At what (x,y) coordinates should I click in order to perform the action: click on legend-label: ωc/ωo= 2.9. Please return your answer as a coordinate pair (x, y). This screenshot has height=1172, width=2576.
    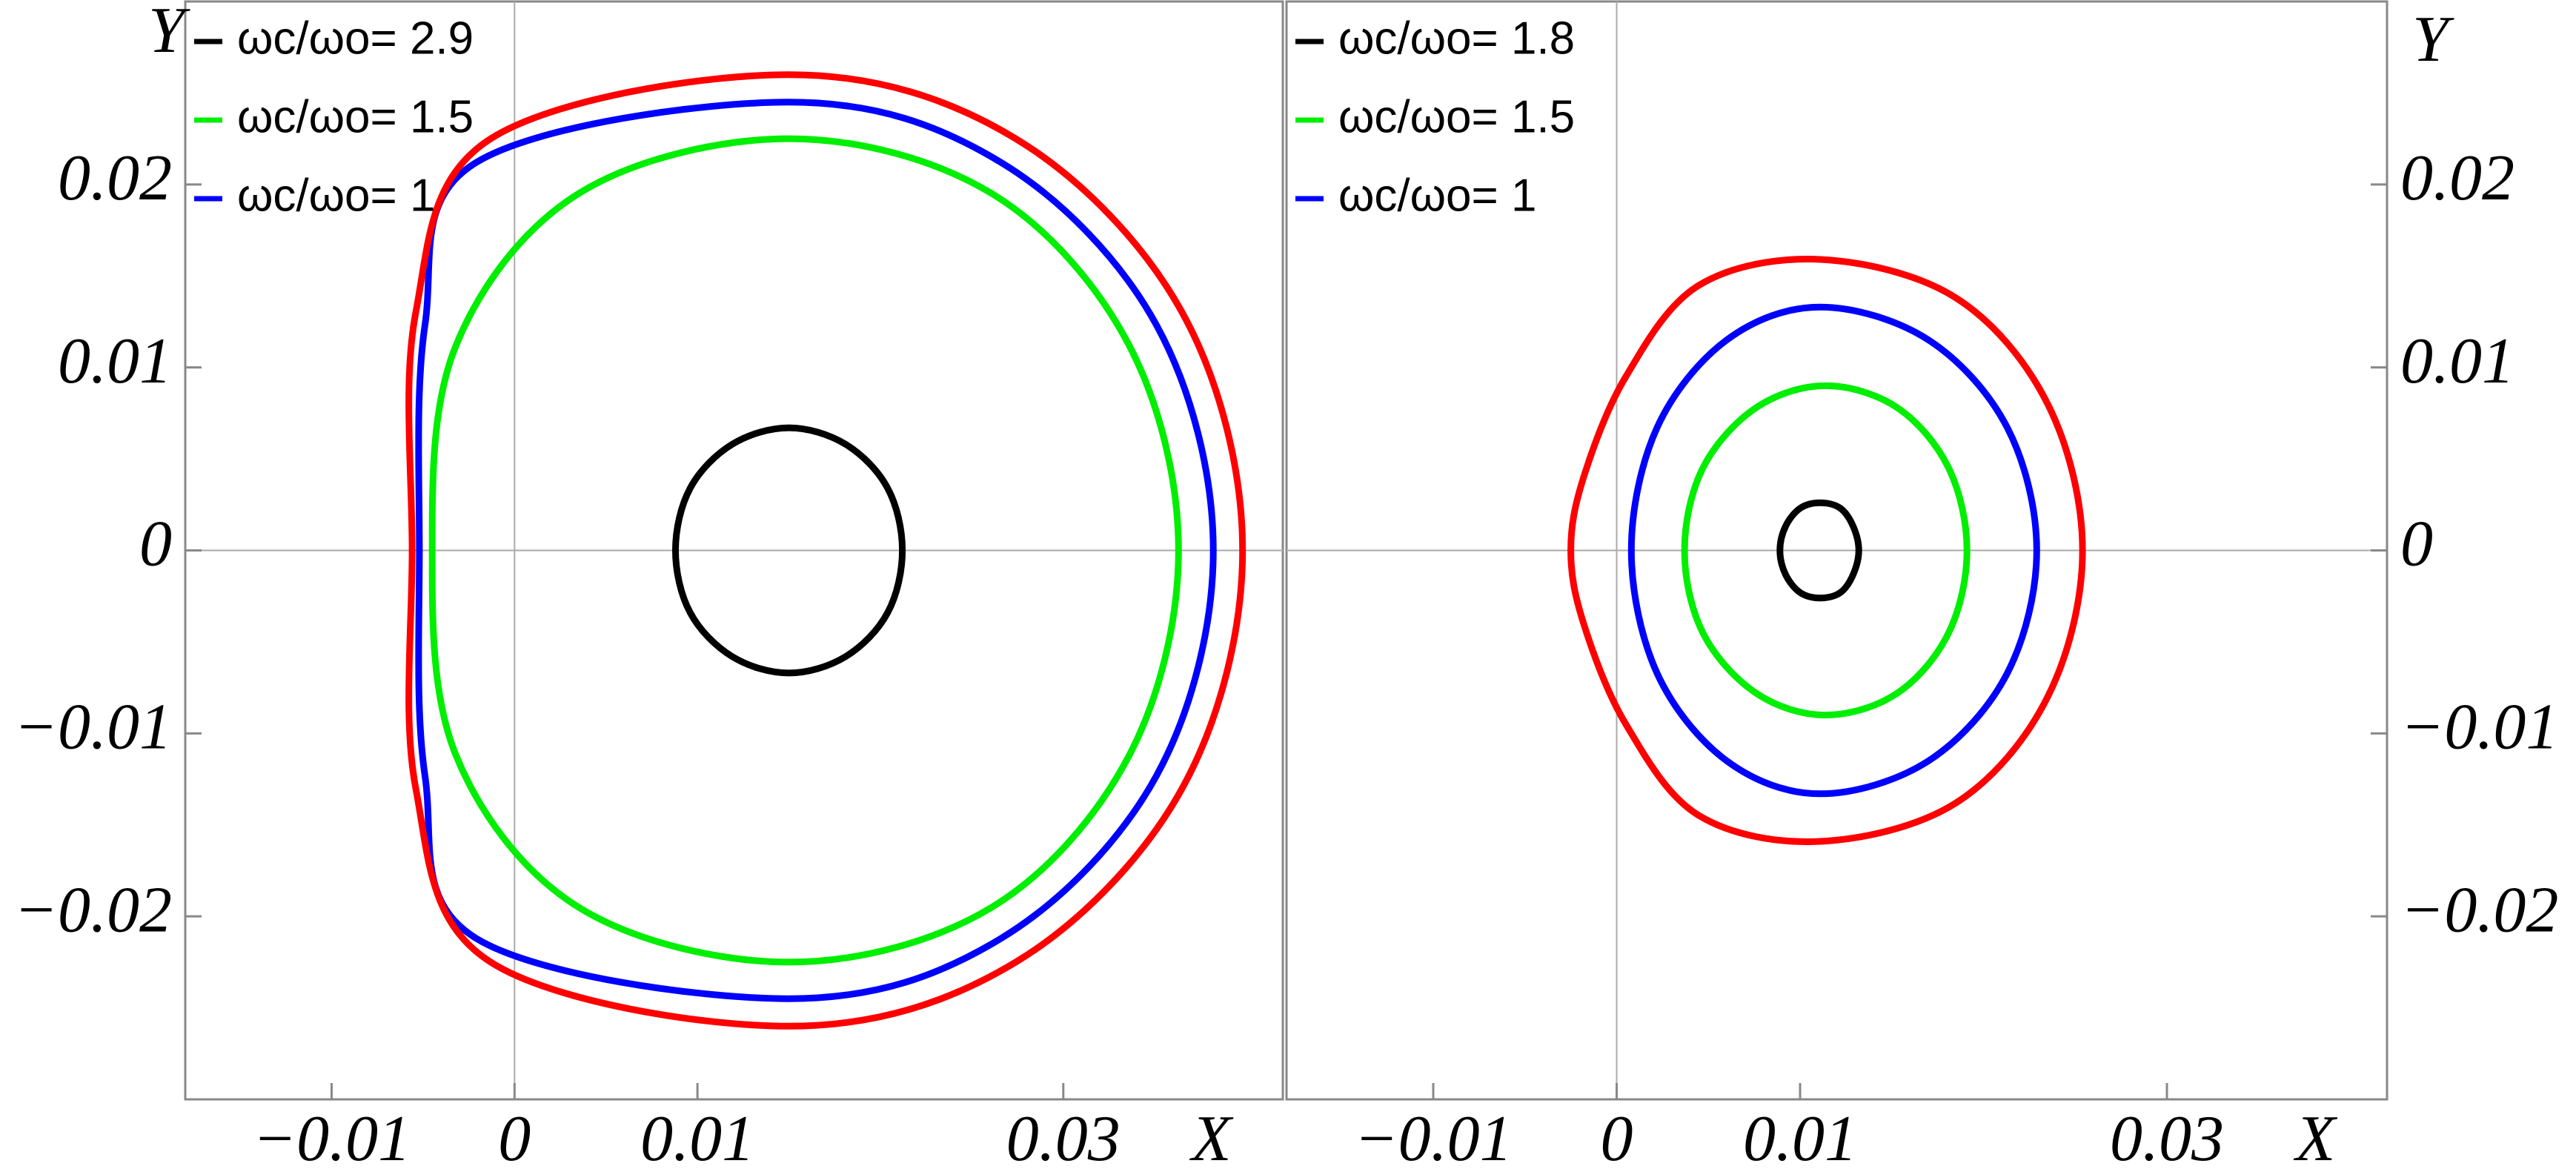
    Looking at the image, I should click on (355, 38).